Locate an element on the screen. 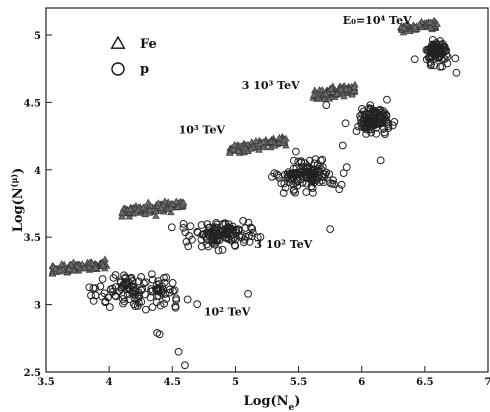 This screenshot has width=490, height=412. x-tick-label: 6 is located at coordinates (361, 382).